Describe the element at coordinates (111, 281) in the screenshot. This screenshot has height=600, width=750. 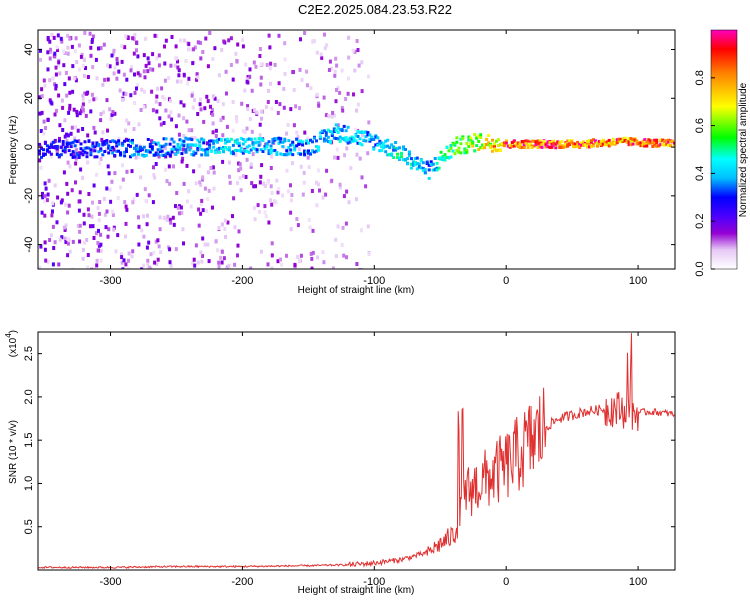
I see `spectrogram-x-tick-label: -300` at that location.